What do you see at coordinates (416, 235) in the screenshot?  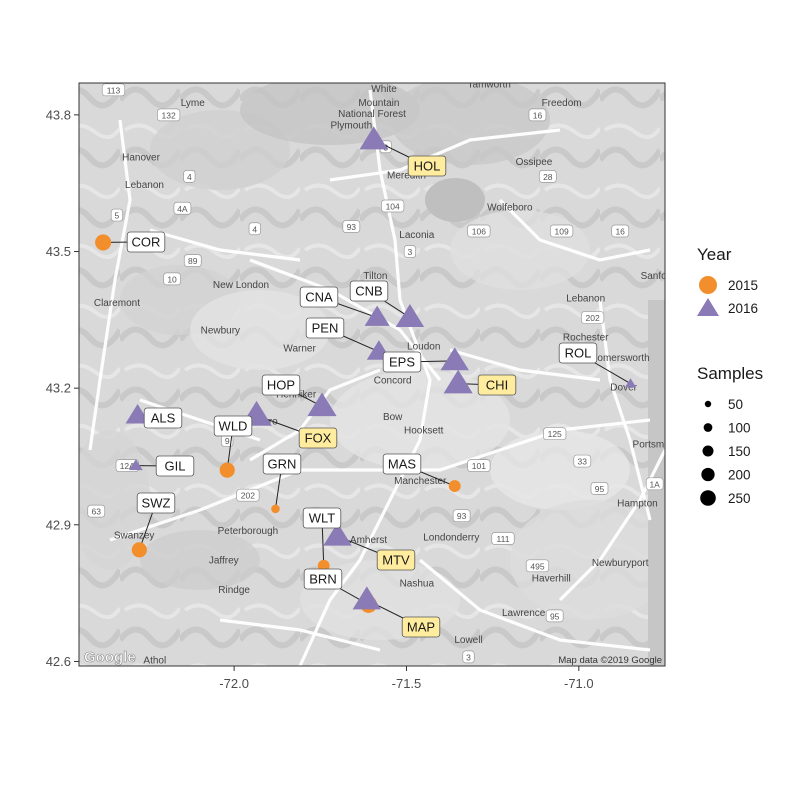 I see `place-label: Laconia` at bounding box center [416, 235].